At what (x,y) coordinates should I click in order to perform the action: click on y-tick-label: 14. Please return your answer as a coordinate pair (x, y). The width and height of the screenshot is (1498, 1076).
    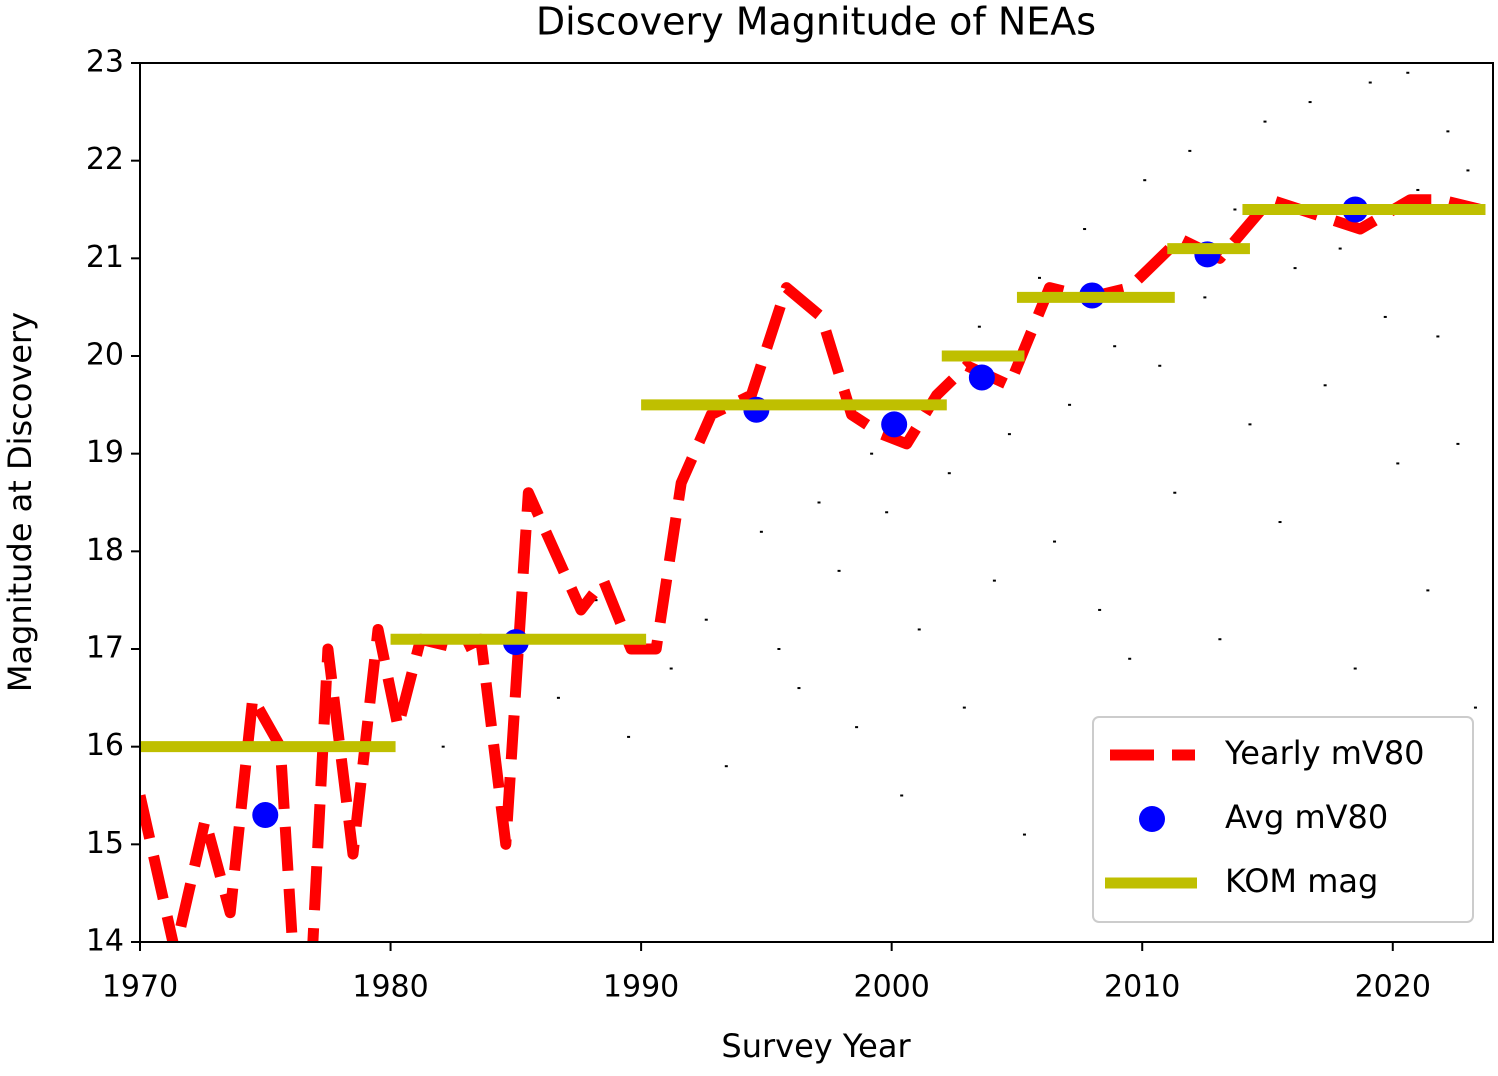
    Looking at the image, I should click on (105, 941).